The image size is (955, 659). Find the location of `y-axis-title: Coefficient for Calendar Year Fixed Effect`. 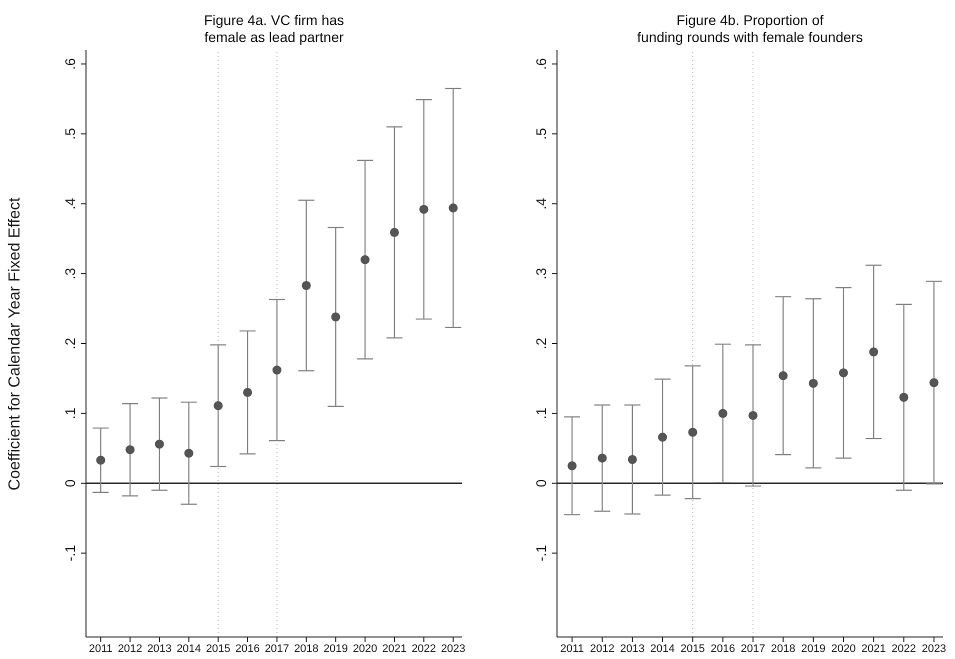

y-axis-title: Coefficient for Calendar Year Fixed Effect is located at coordinates (15, 343).